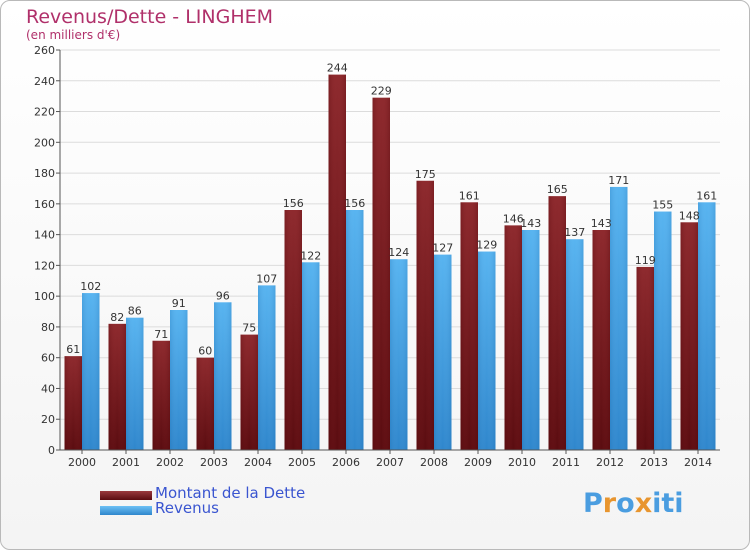 The height and width of the screenshot is (550, 750). Describe the element at coordinates (530, 223) in the screenshot. I see `data-label-revenue: 143` at that location.